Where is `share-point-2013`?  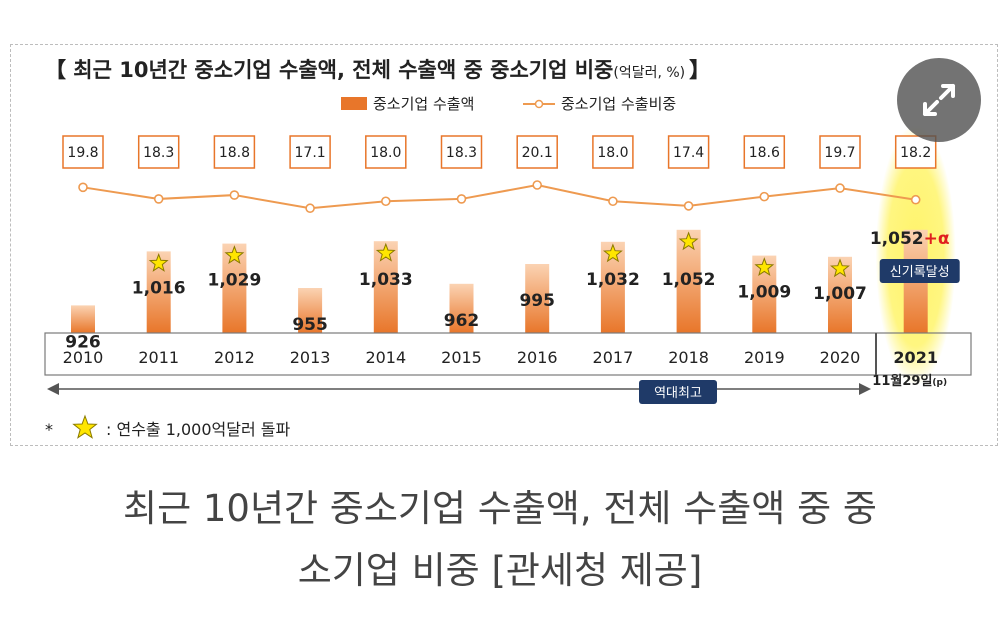
share-point-2013 is located at coordinates (310, 208).